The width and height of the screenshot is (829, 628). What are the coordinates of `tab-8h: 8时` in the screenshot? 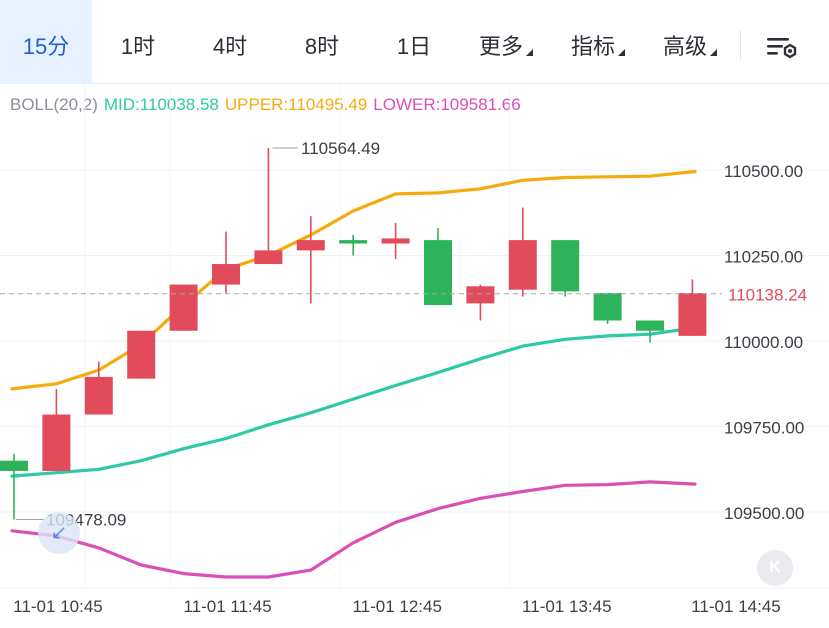 It's located at (322, 42).